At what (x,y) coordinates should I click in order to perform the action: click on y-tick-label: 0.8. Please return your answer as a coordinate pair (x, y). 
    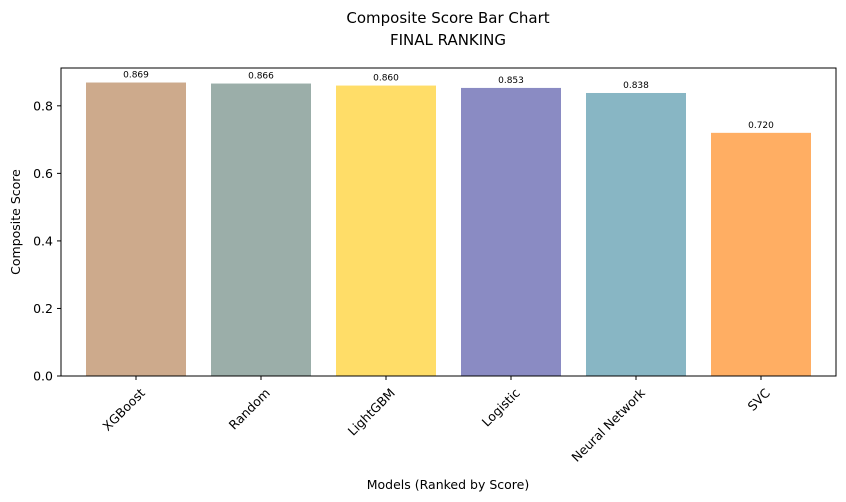
    Looking at the image, I should click on (43, 105).